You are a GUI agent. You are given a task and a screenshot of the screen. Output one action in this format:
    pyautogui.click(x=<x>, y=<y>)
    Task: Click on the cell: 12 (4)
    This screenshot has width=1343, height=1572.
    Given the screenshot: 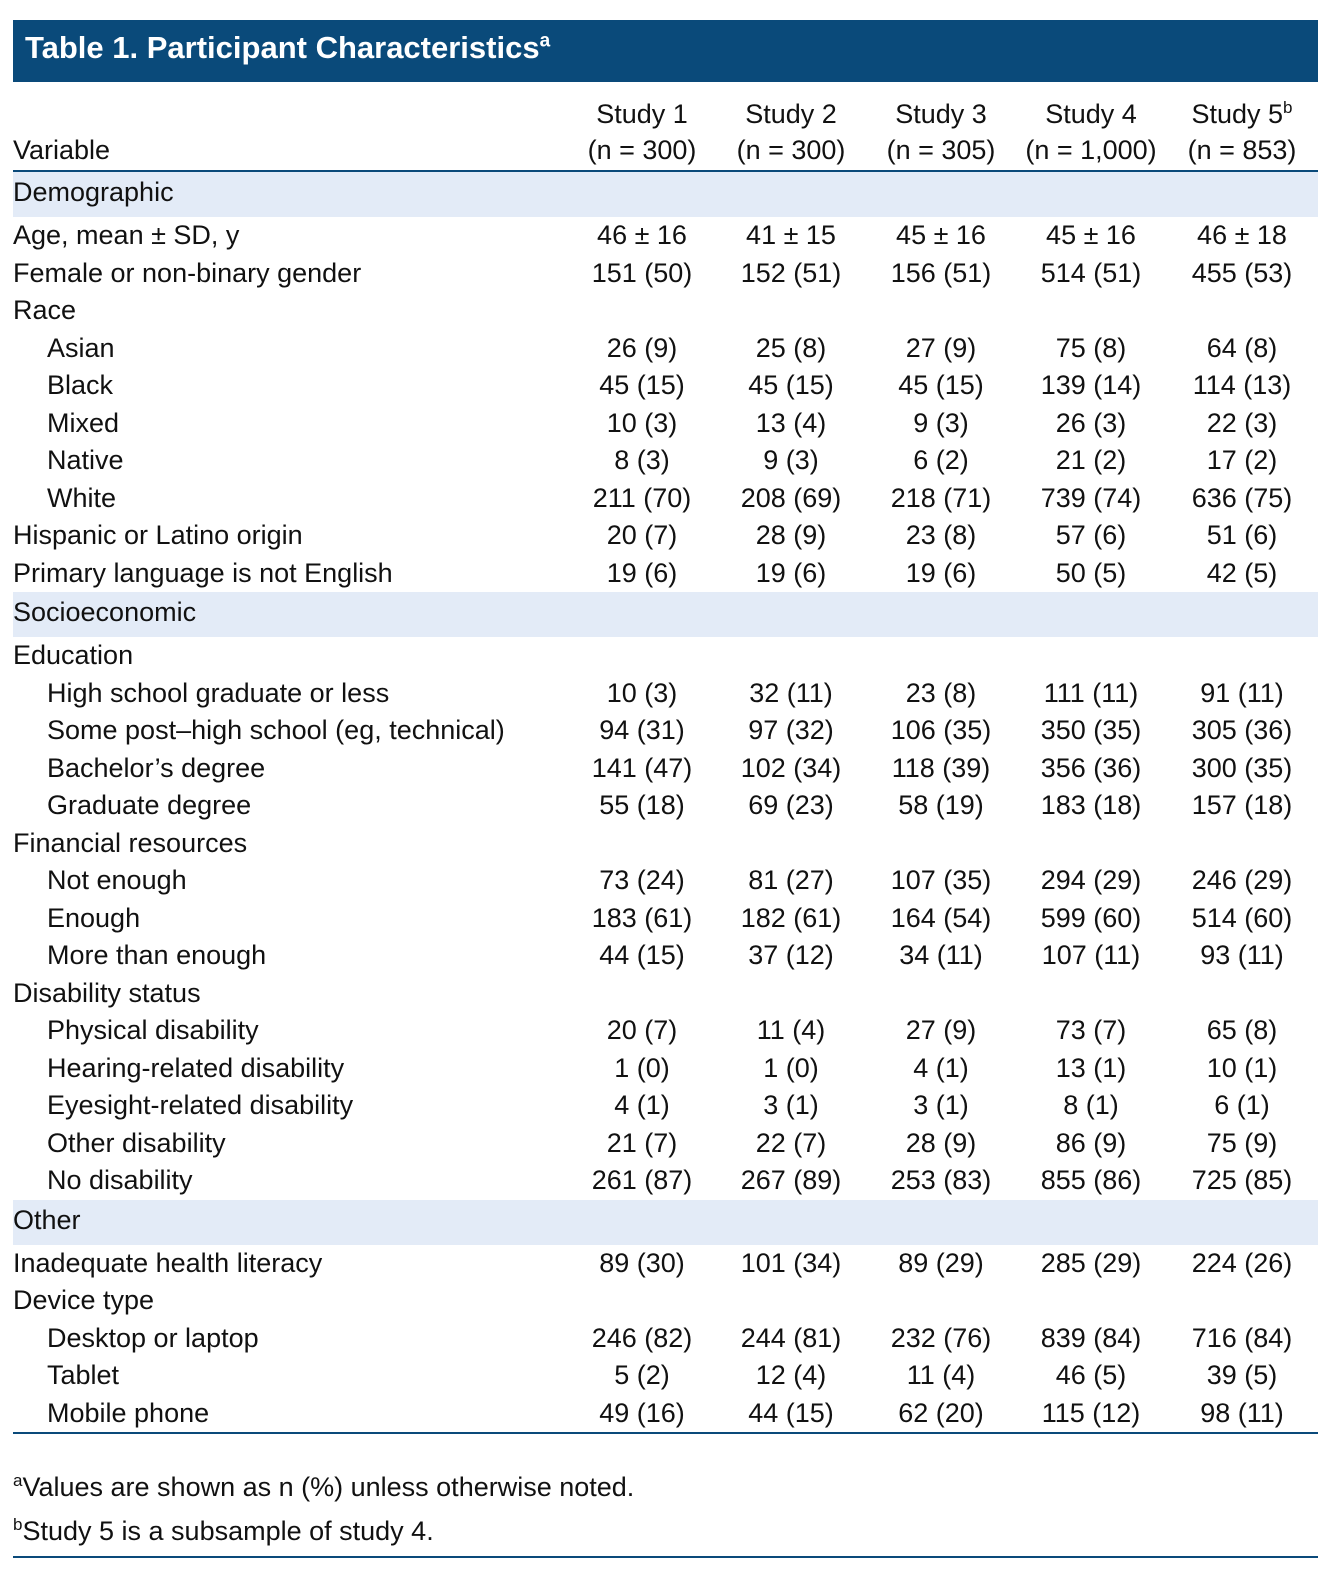 What is the action you would take?
    pyautogui.click(x=791, y=1375)
    